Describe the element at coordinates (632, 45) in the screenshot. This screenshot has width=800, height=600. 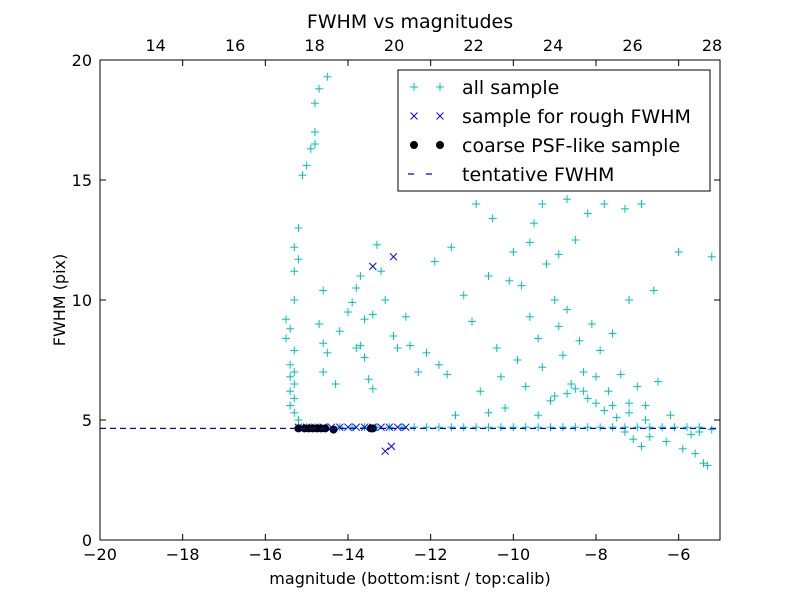
I see `top-x-tick-label: 26` at that location.